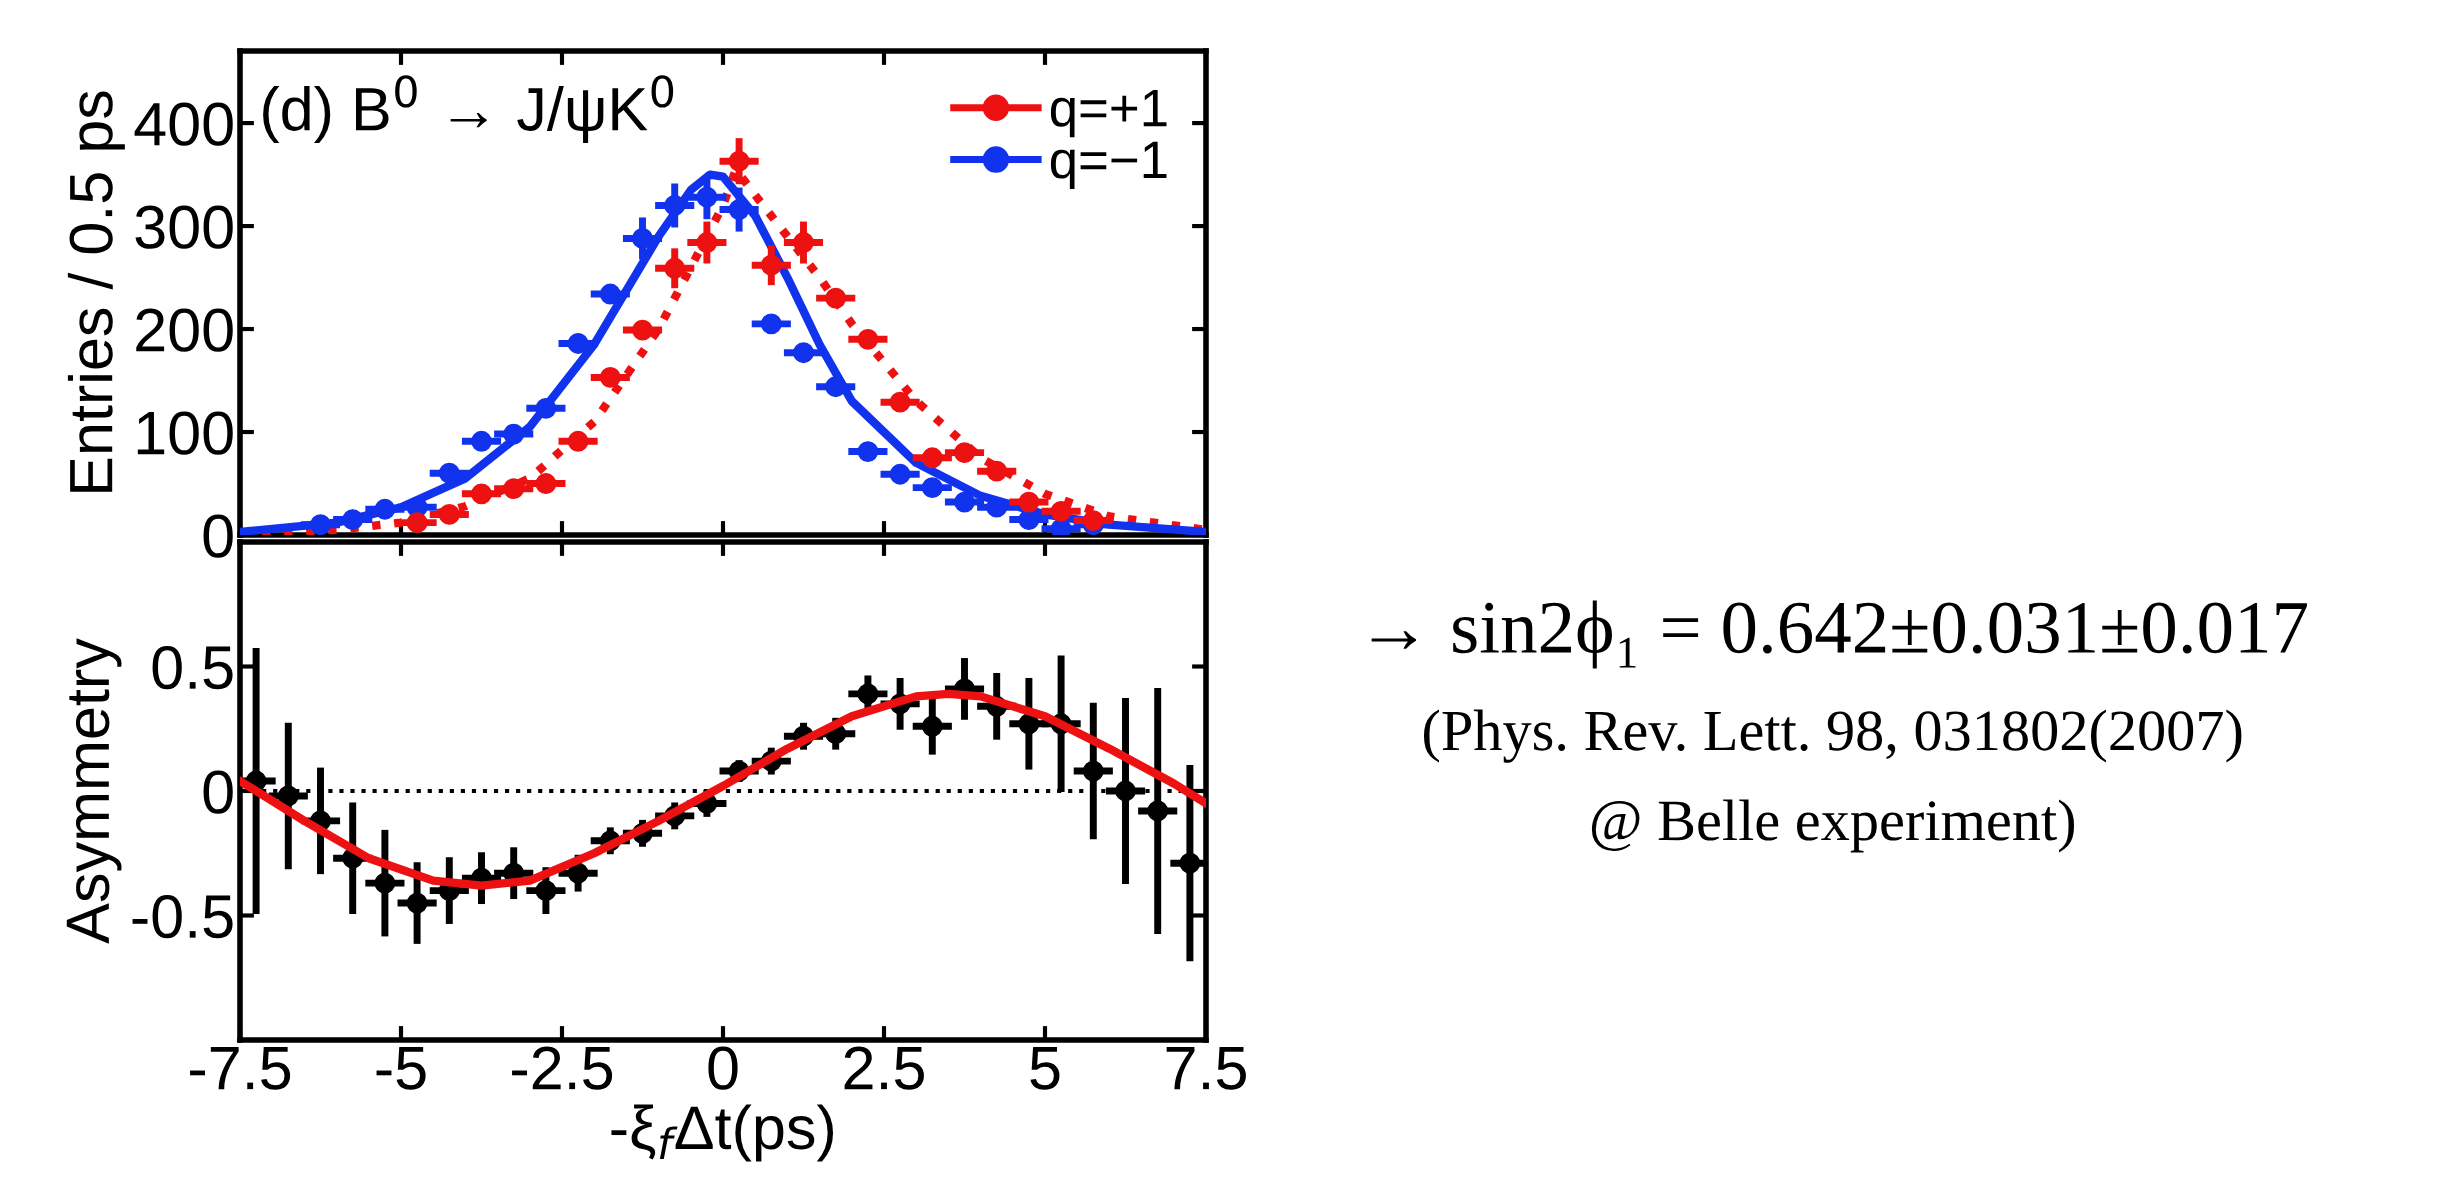 Image resolution: width=2460 pixels, height=1197 pixels. Describe the element at coordinates (185, 433) in the screenshot. I see `y-tick-label: 100` at that location.